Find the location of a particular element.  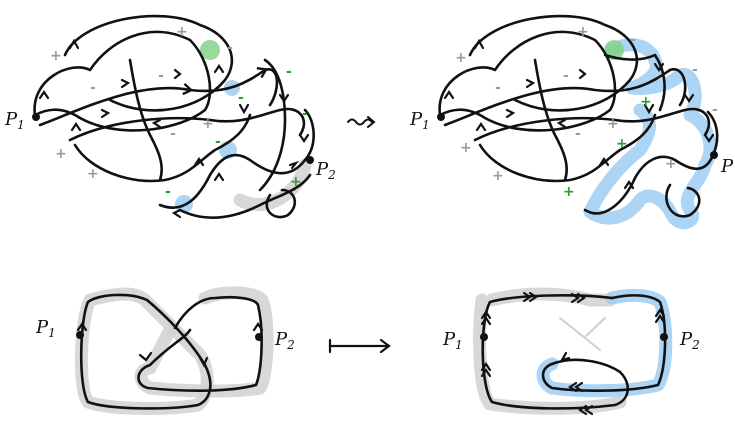

maps-to-arrow is located at coordinates (359, 346).